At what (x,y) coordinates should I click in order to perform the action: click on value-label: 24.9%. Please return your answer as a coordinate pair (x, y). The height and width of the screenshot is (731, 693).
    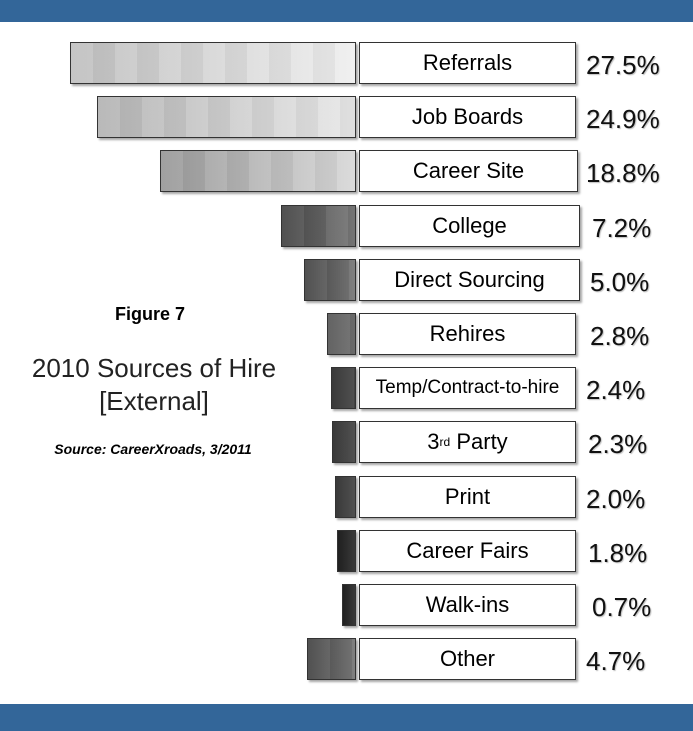
    Looking at the image, I should click on (623, 118).